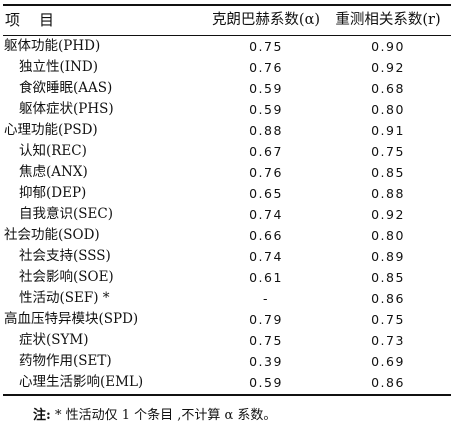 The image size is (454, 430). Describe the element at coordinates (227, 35) in the screenshot. I see `header-rule` at that location.